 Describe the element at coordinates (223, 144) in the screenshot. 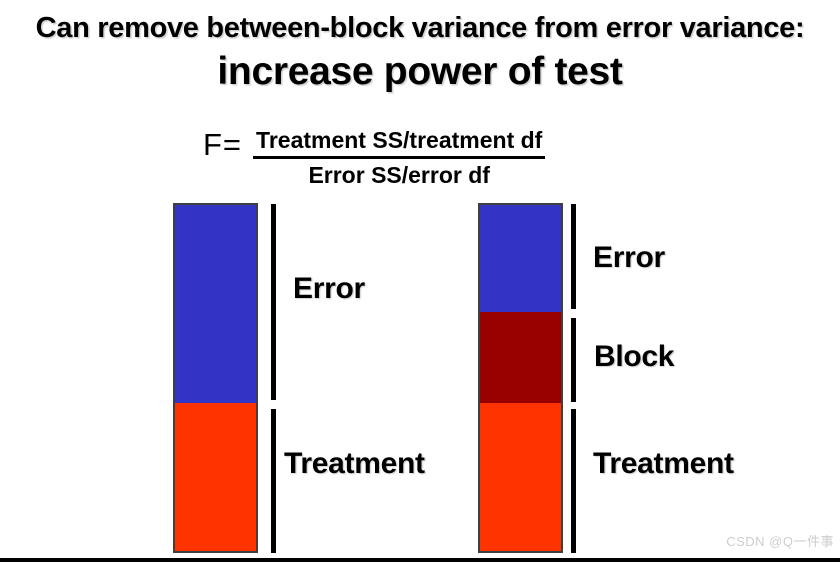

I see `formula-lhs: F=` at that location.